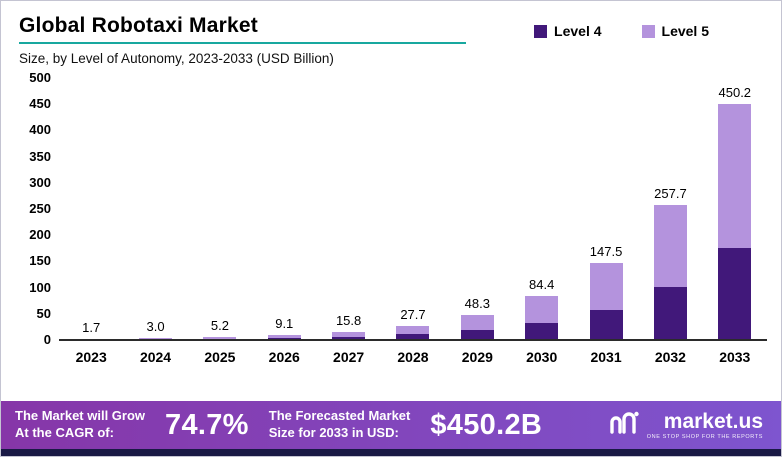  I want to click on bar-total-label: 84.4, so click(542, 284).